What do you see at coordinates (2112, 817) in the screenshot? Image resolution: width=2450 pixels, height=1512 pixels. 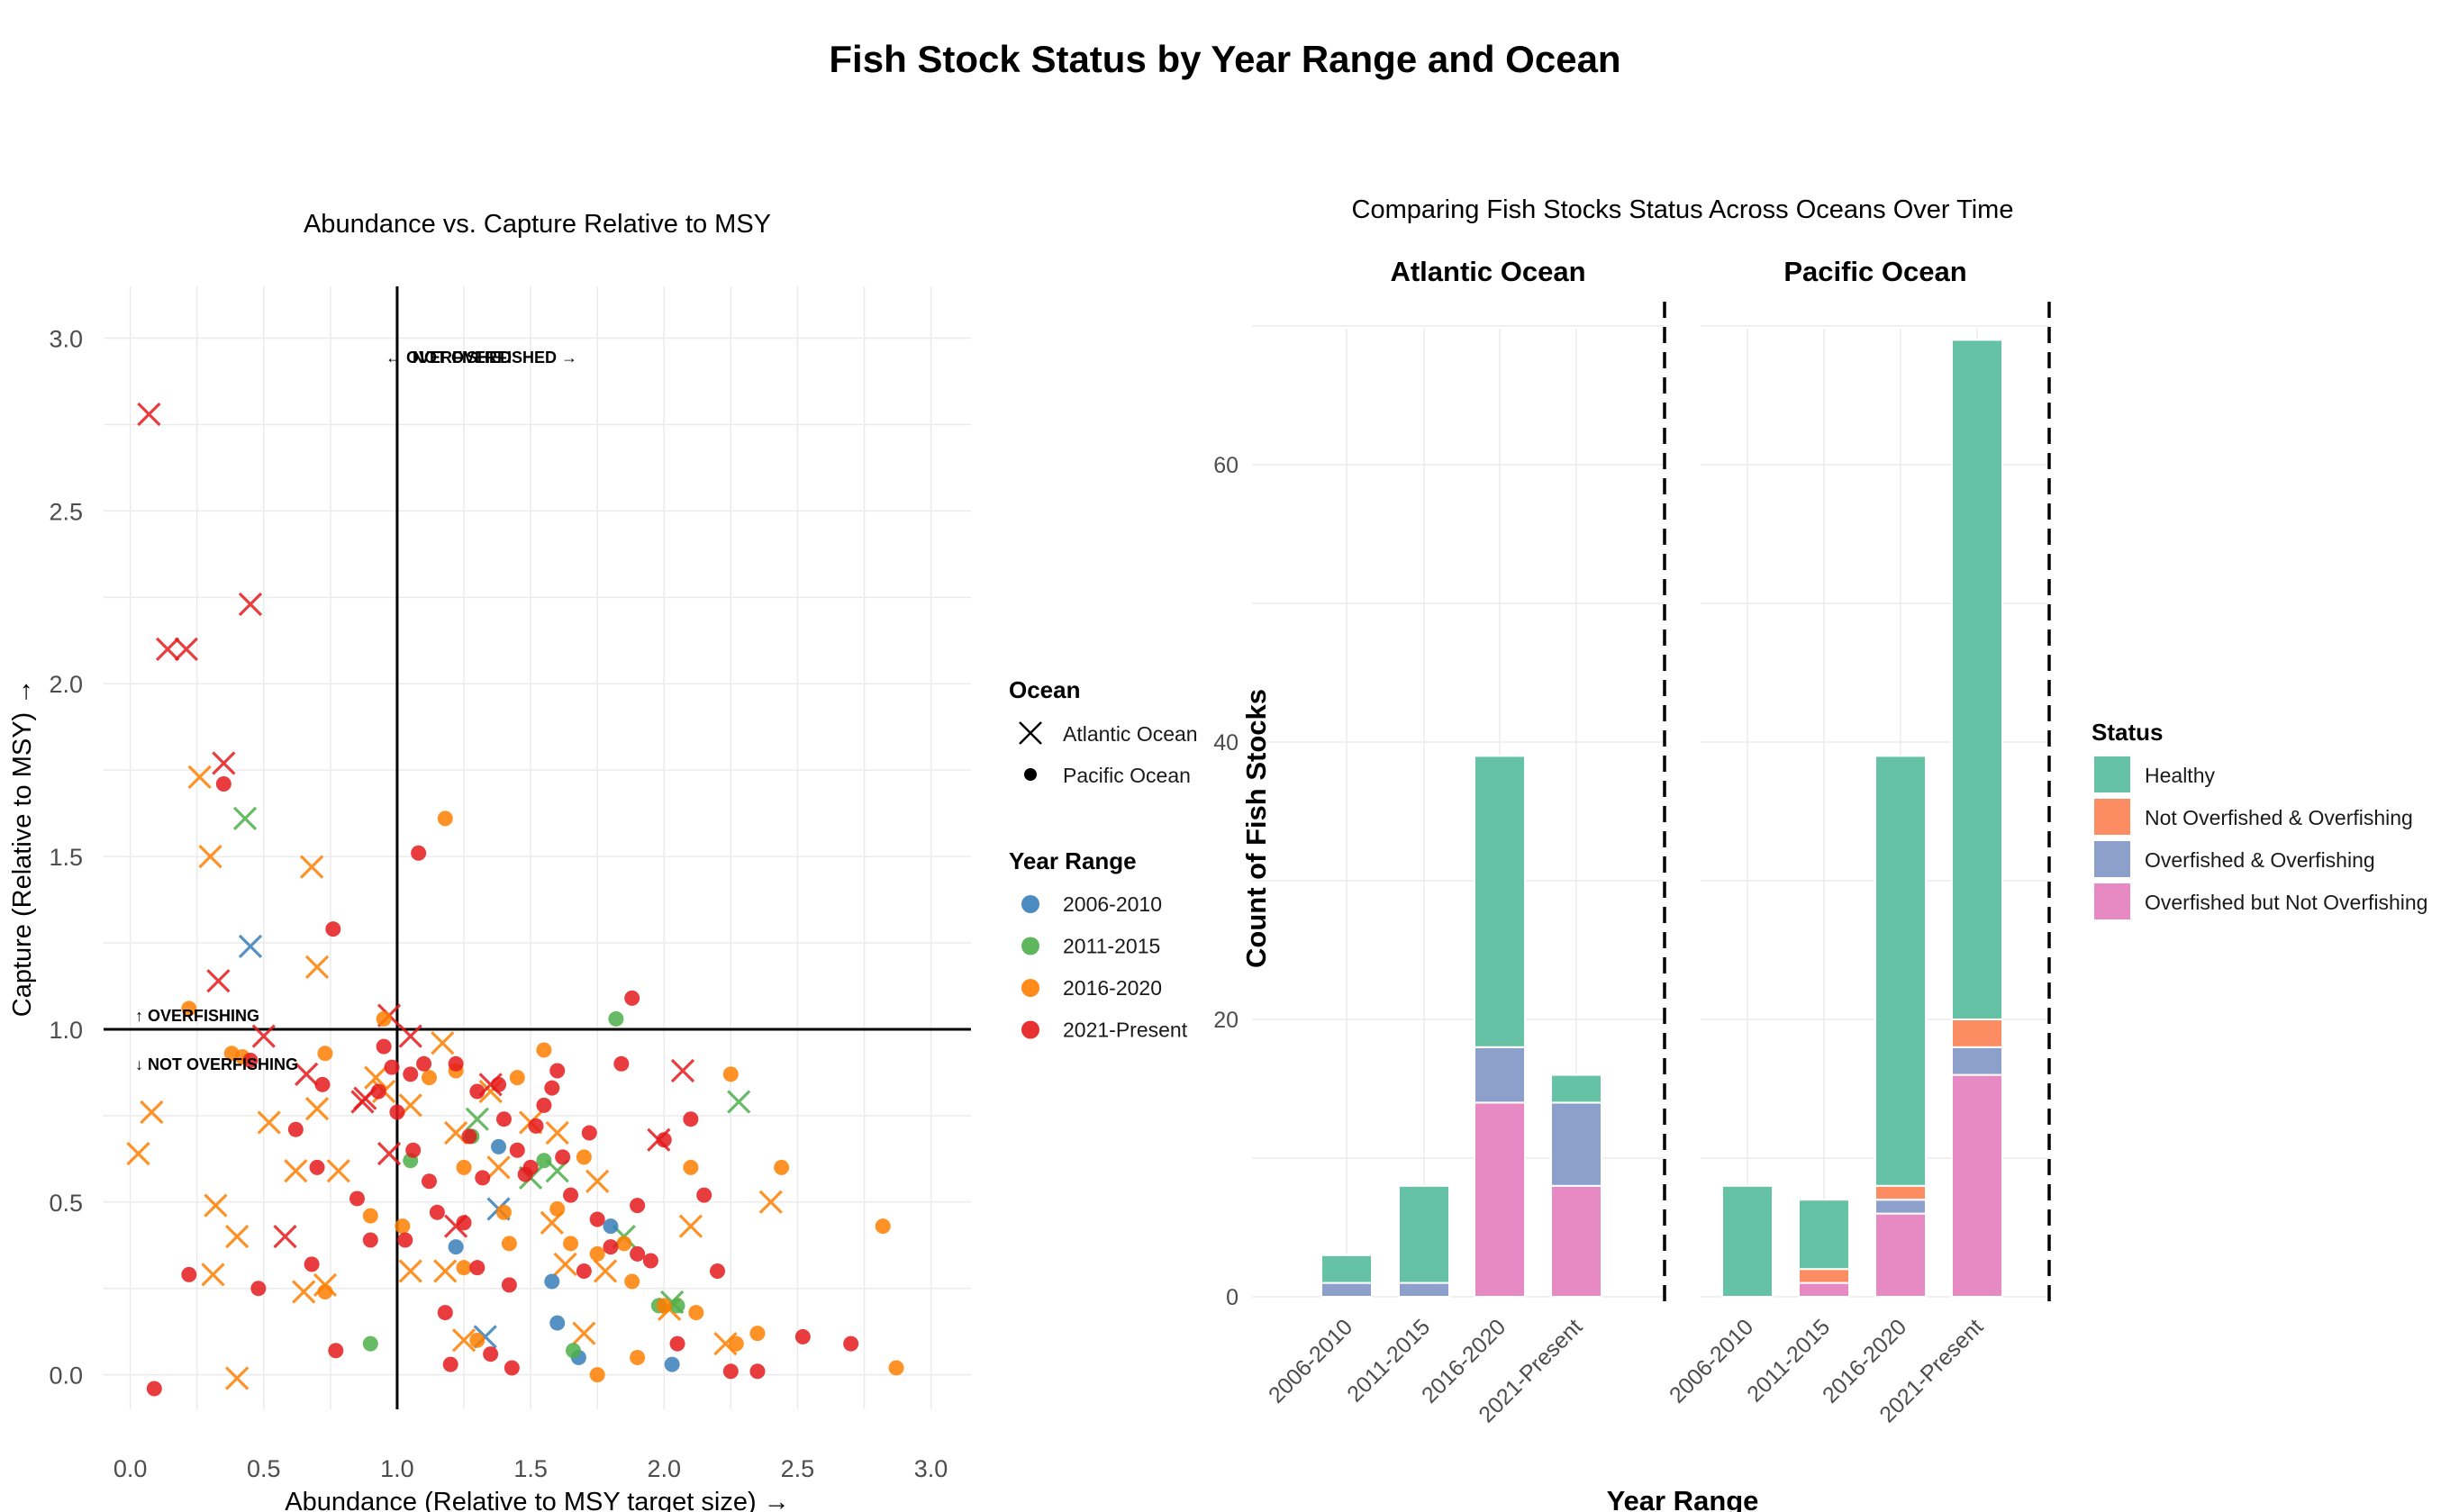 I see `legend-status-swatch` at bounding box center [2112, 817].